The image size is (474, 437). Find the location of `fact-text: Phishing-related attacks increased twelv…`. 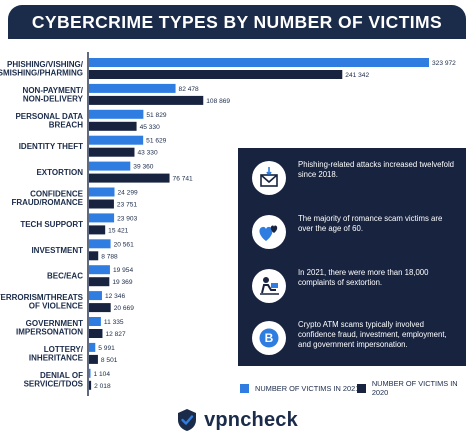

fact-text: Phishing-related attacks increased twelv… is located at coordinates (376, 169).